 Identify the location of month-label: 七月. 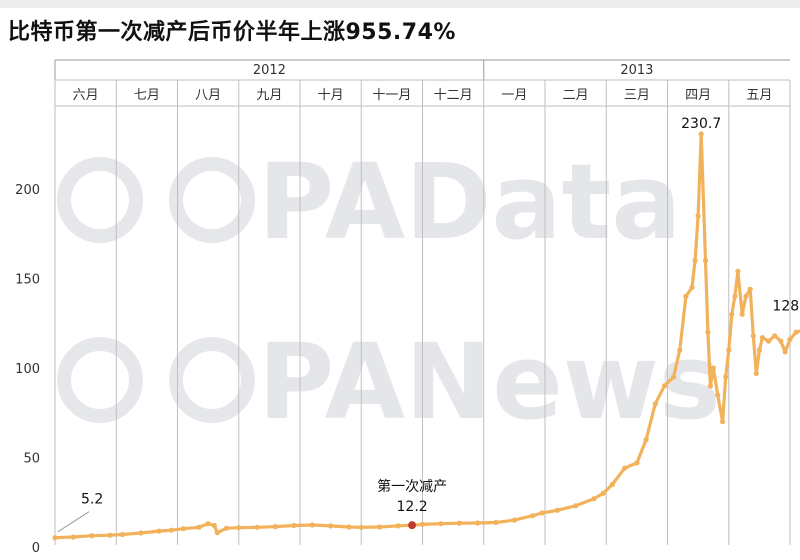
(147, 95).